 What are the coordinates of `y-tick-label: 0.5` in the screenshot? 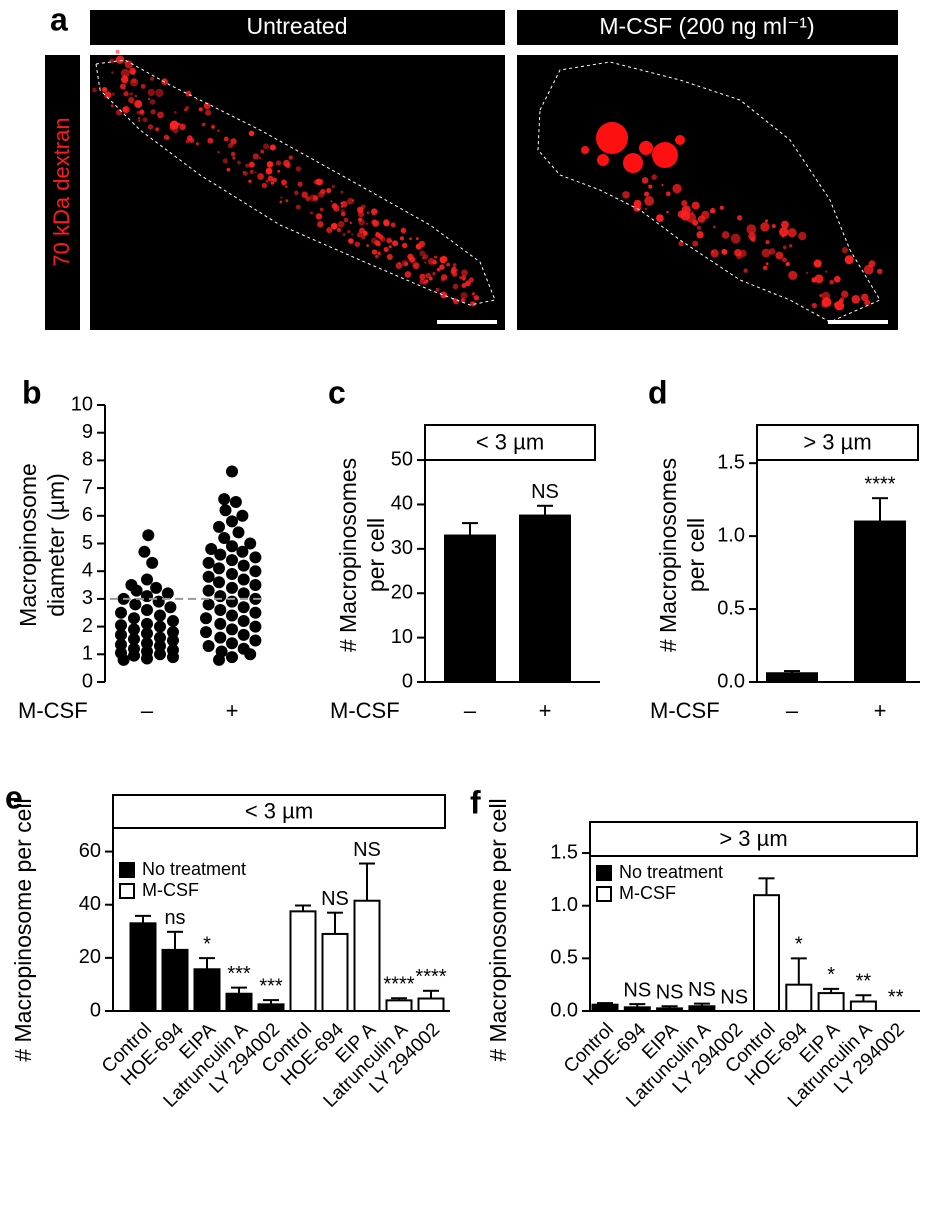 It's located at (731, 608).